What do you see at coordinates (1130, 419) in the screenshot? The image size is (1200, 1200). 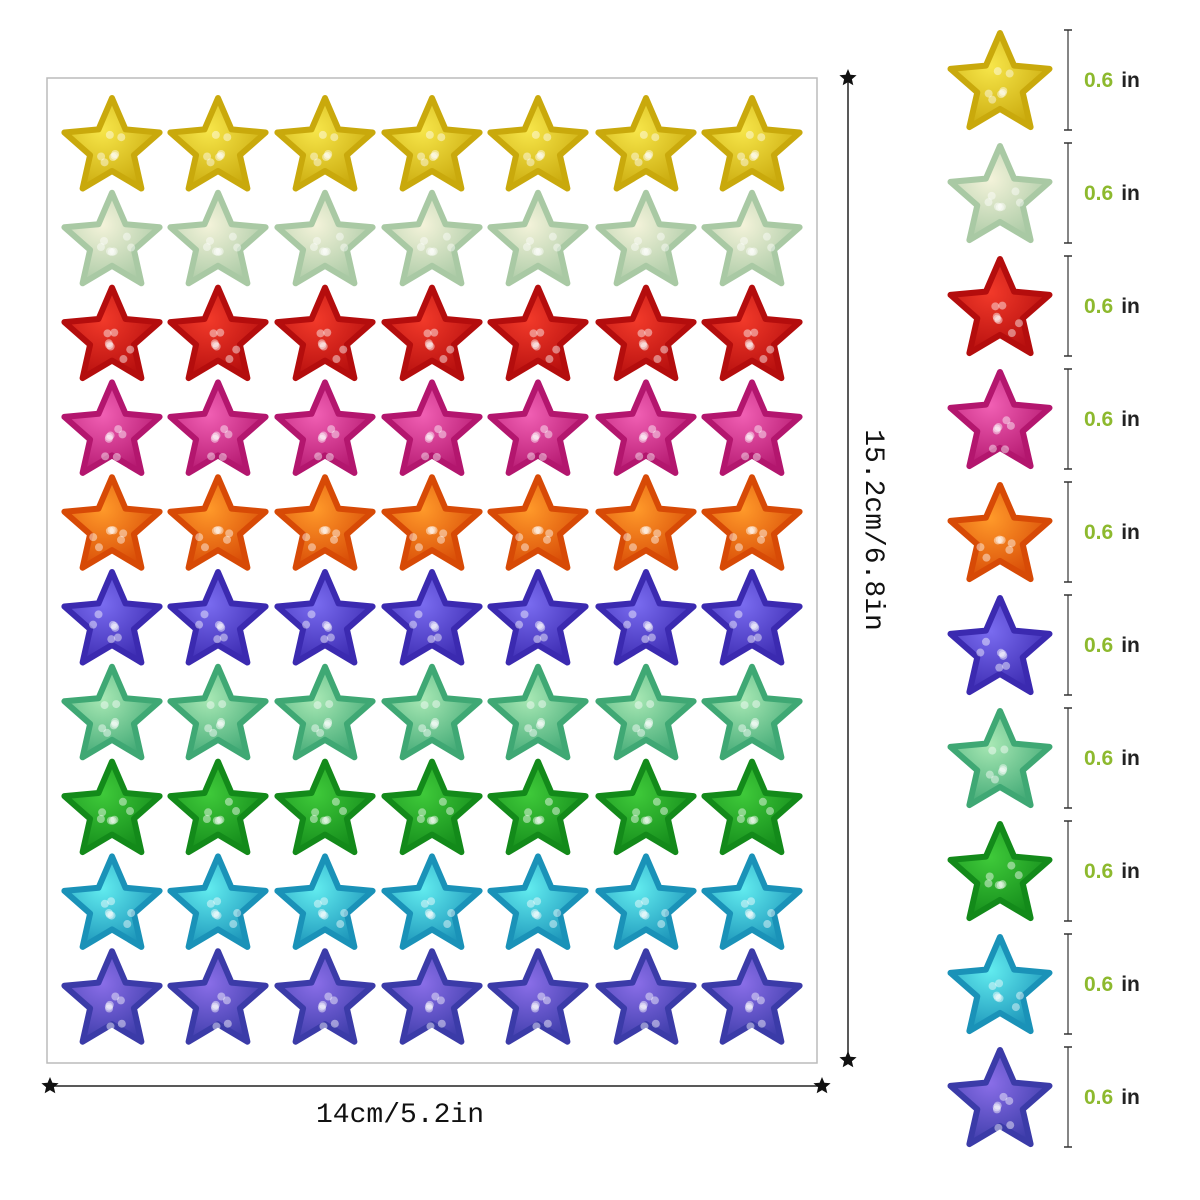 I see `size-unit: in` at bounding box center [1130, 419].